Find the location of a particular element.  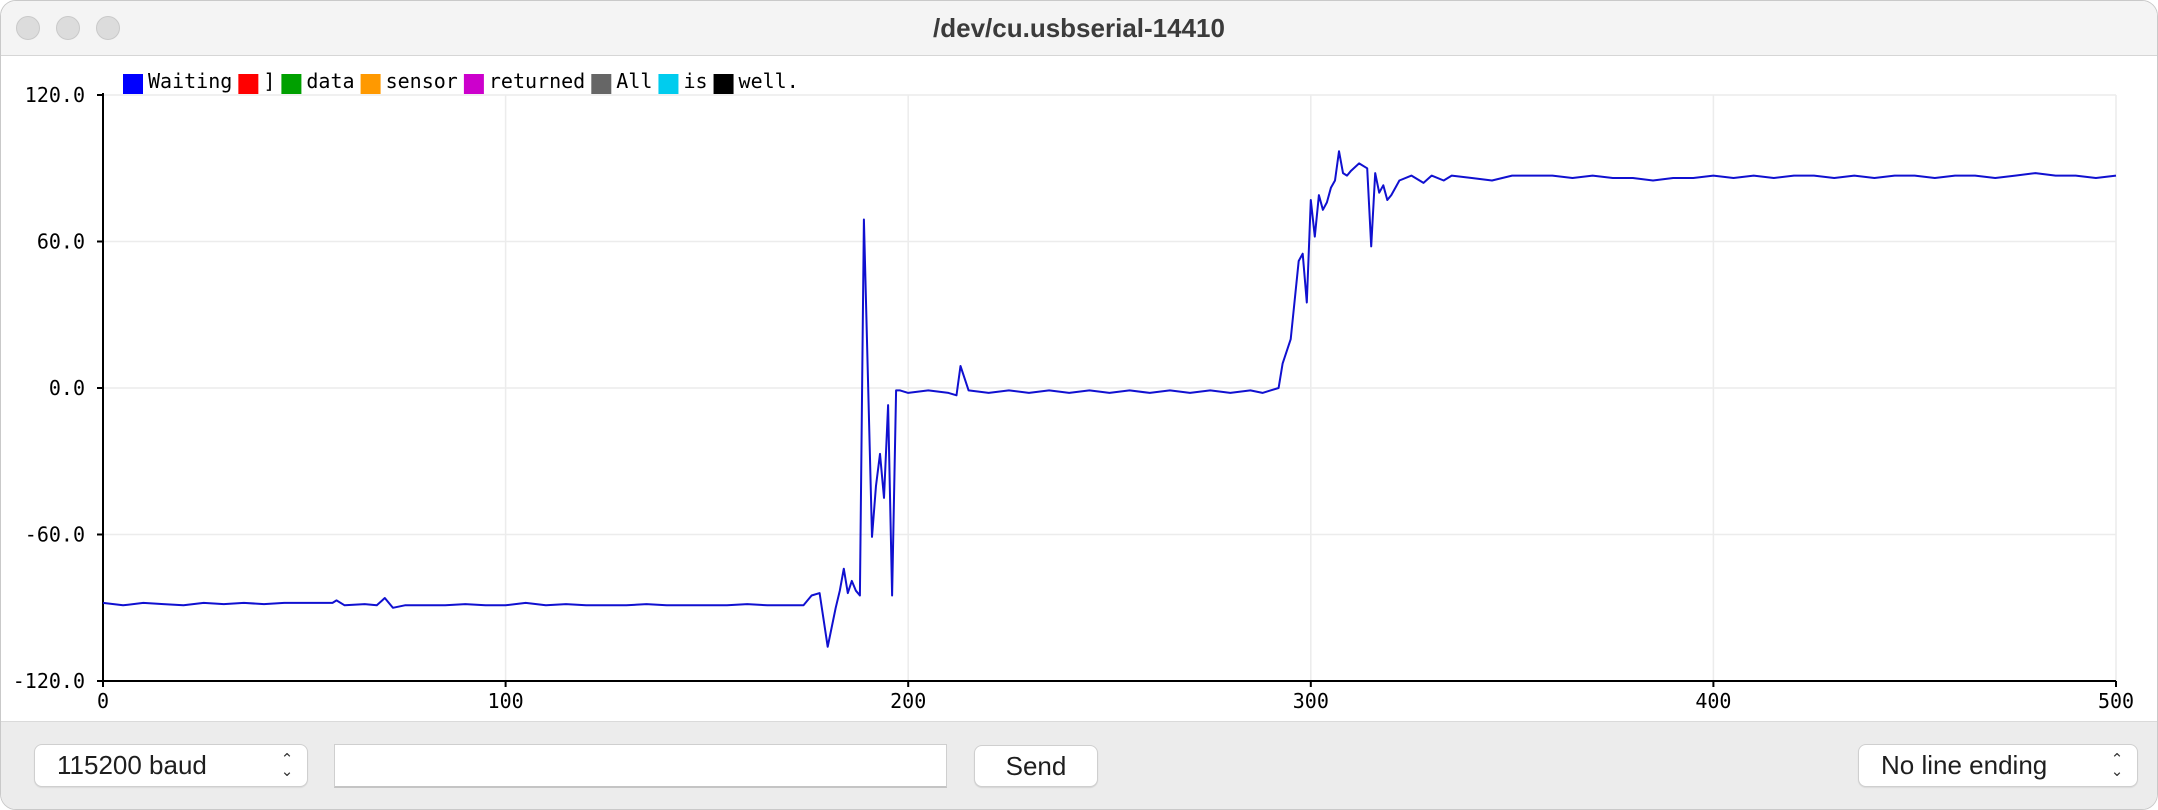

window-title: /dev/cu.usbserial-14410 is located at coordinates (1079, 28).